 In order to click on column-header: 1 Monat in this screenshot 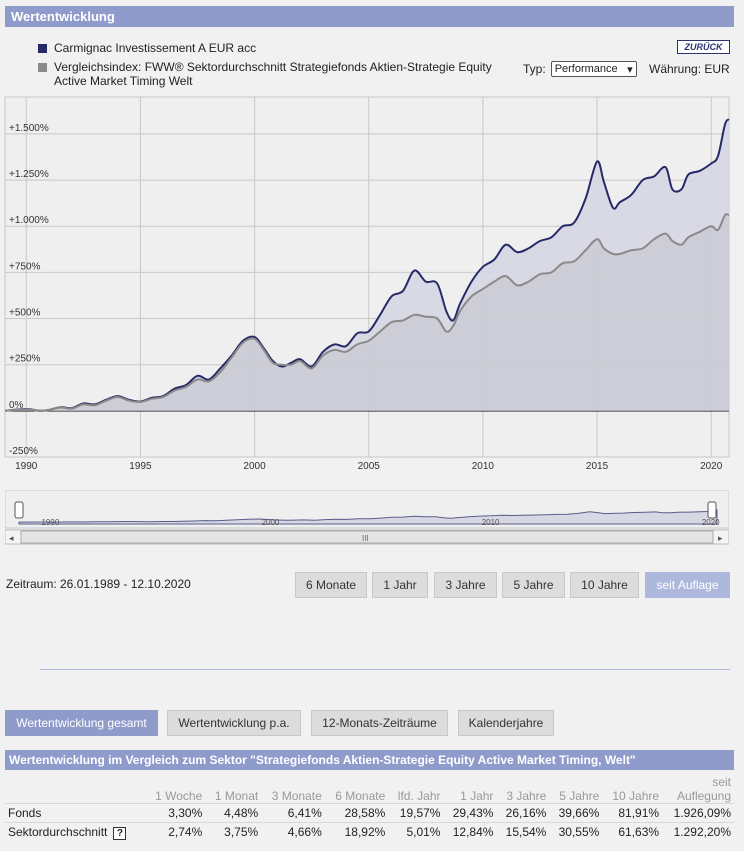, I will do `click(236, 795)`.